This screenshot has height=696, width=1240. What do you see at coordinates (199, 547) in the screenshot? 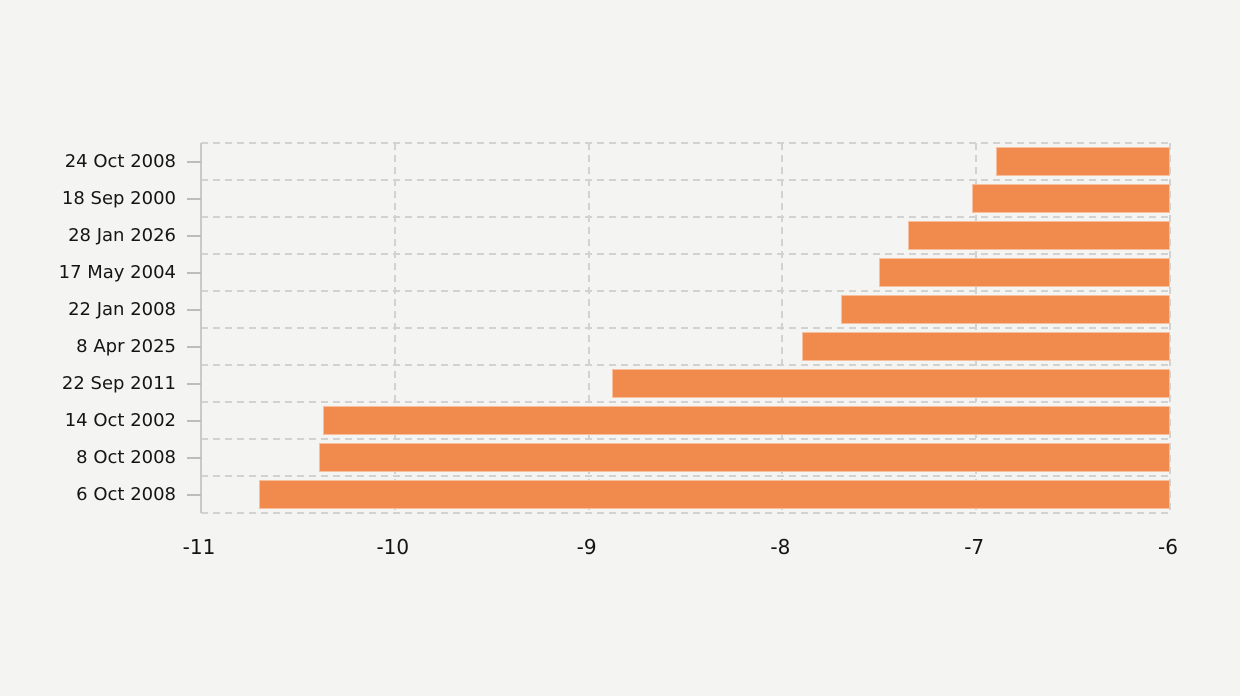
I see `x-axis-tick-label: -11` at bounding box center [199, 547].